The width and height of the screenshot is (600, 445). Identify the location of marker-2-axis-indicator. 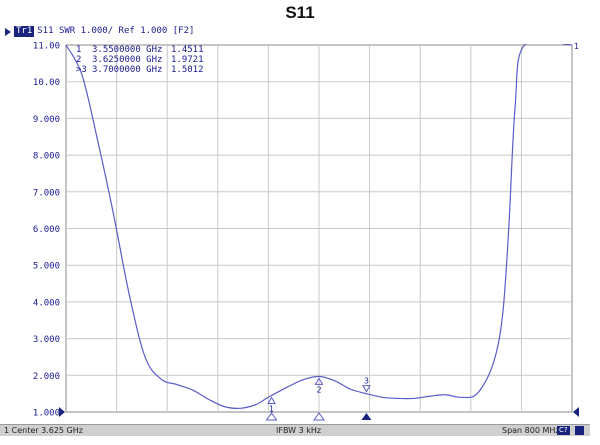
(319, 416).